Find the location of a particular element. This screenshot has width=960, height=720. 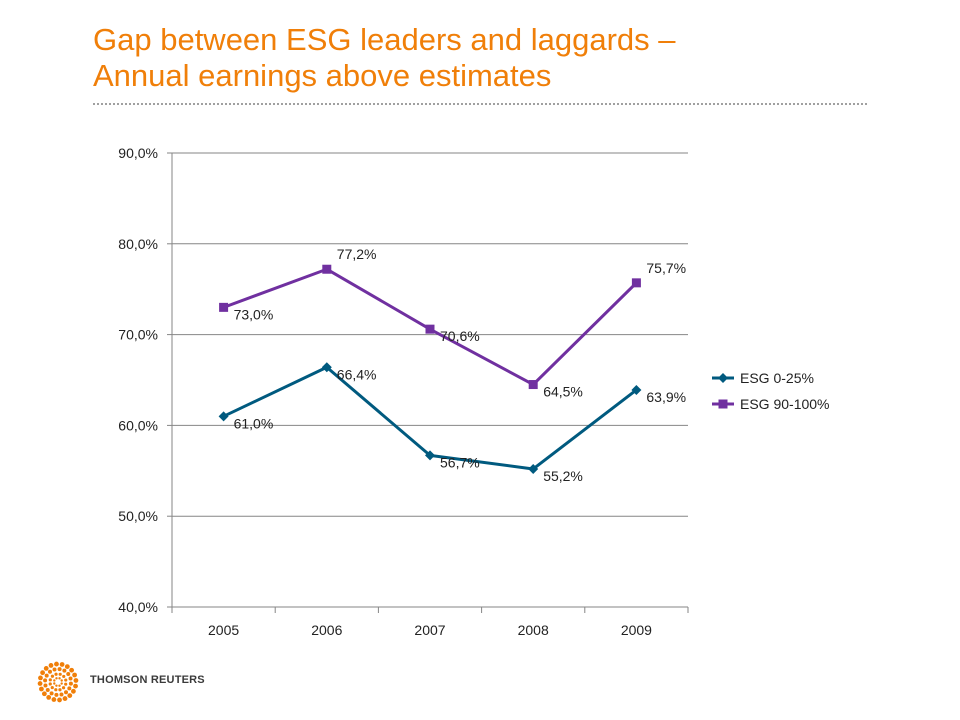

data-label: 56,7% is located at coordinates (460, 462).